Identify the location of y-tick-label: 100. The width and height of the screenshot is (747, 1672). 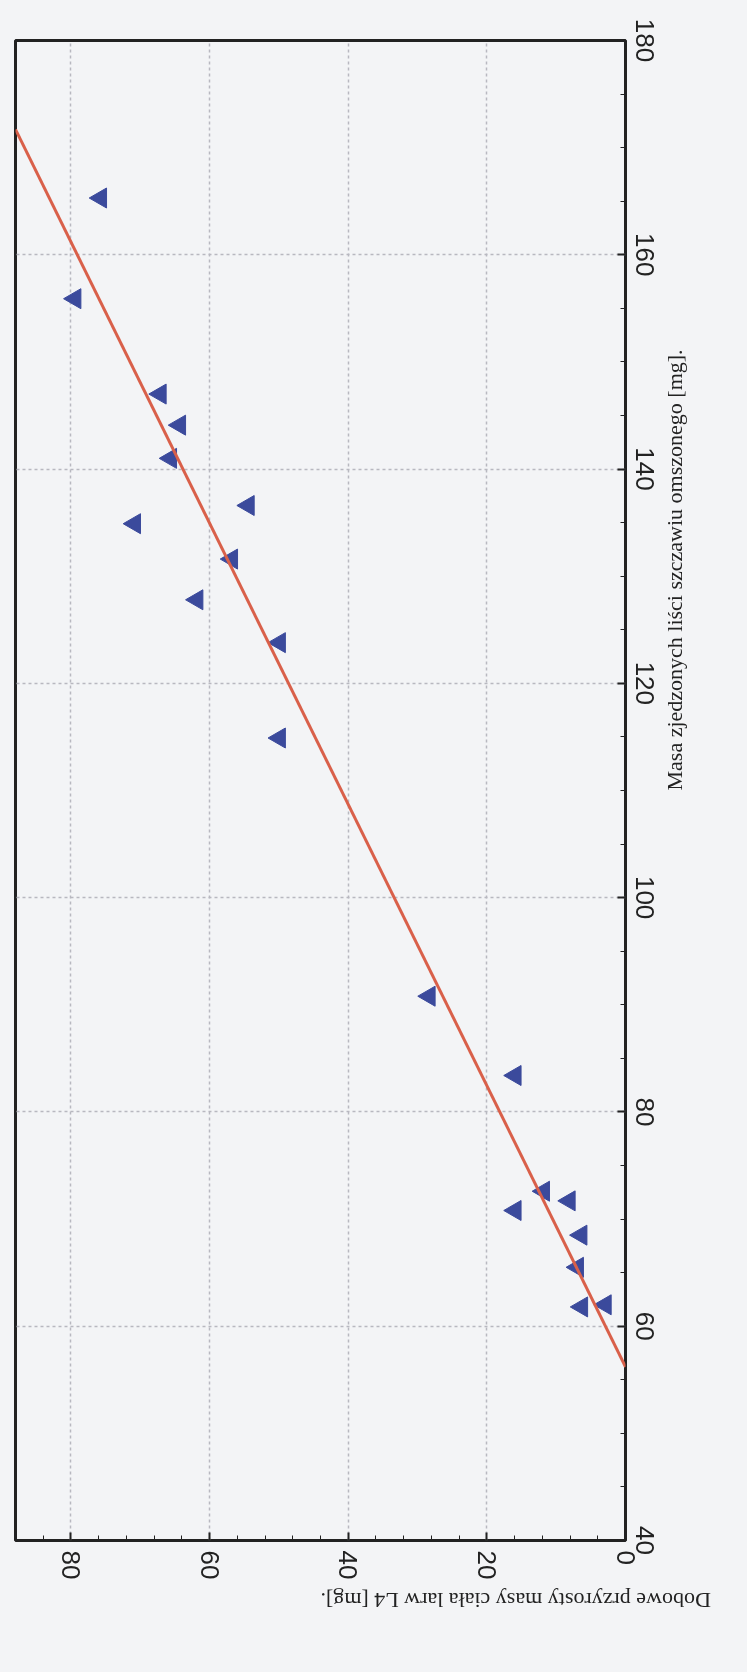
(644, 897).